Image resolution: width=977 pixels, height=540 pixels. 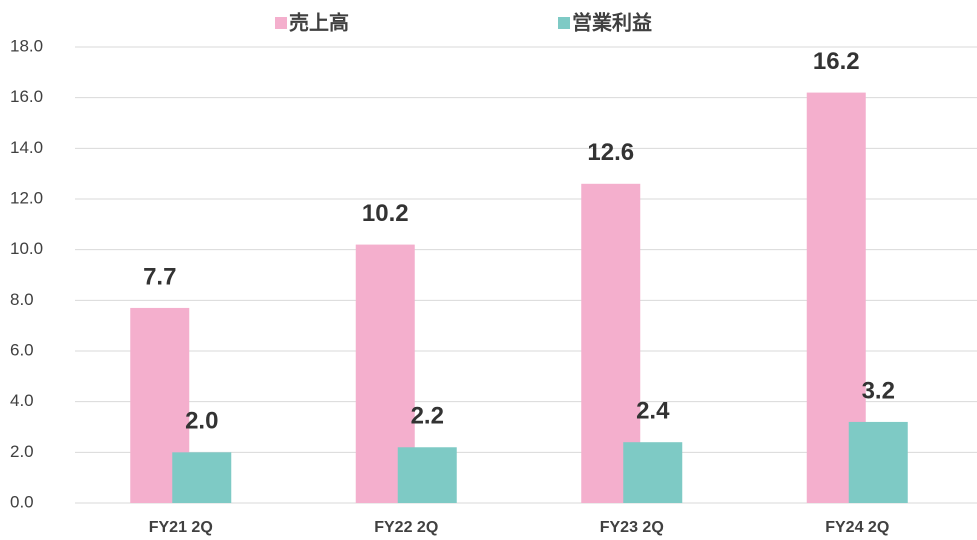 I want to click on y-tick-label: 2.0, so click(x=22, y=451).